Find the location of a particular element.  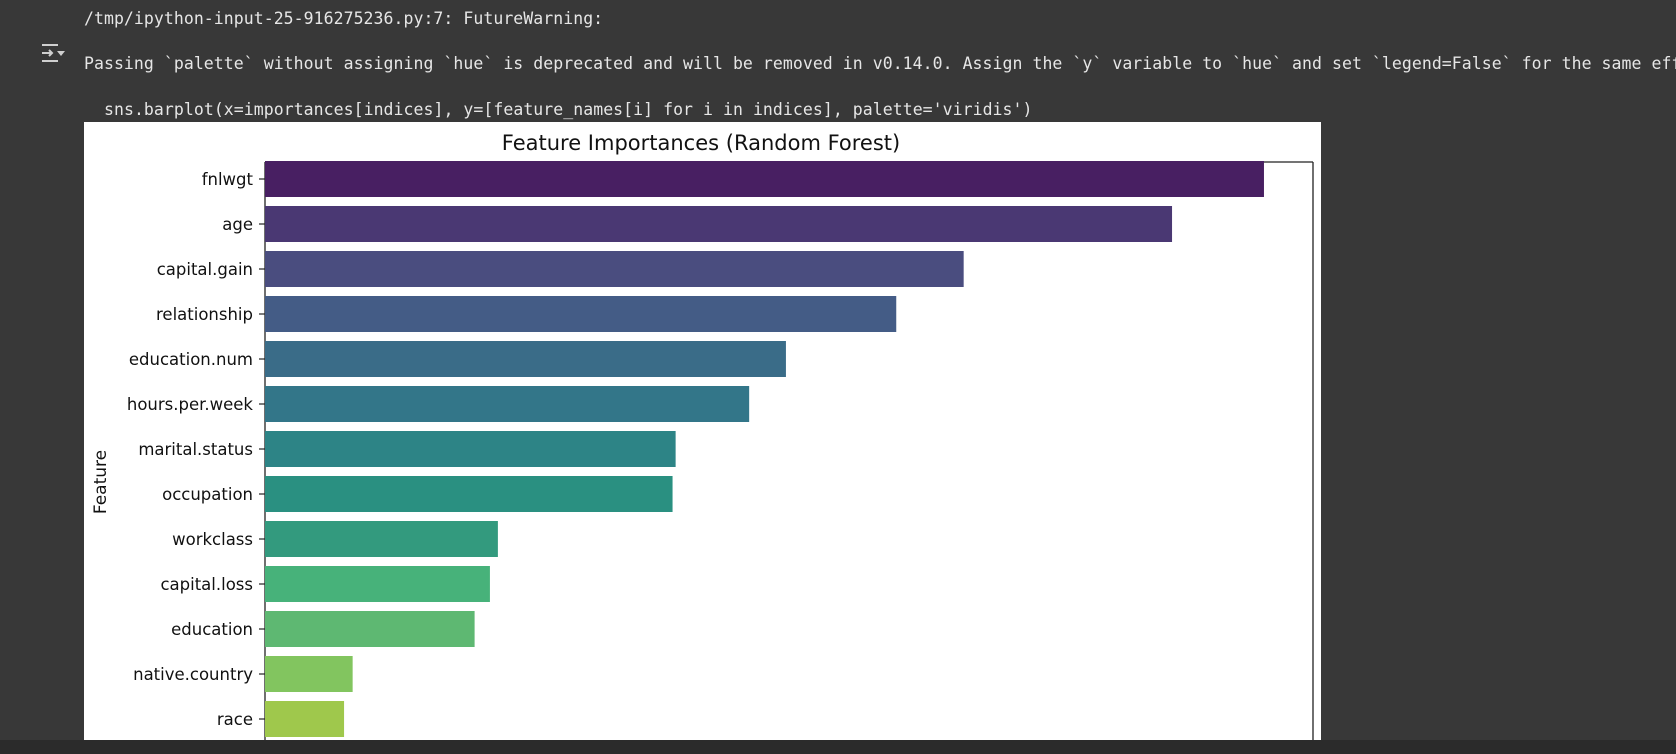

output-toggle-icon is located at coordinates (53, 53).